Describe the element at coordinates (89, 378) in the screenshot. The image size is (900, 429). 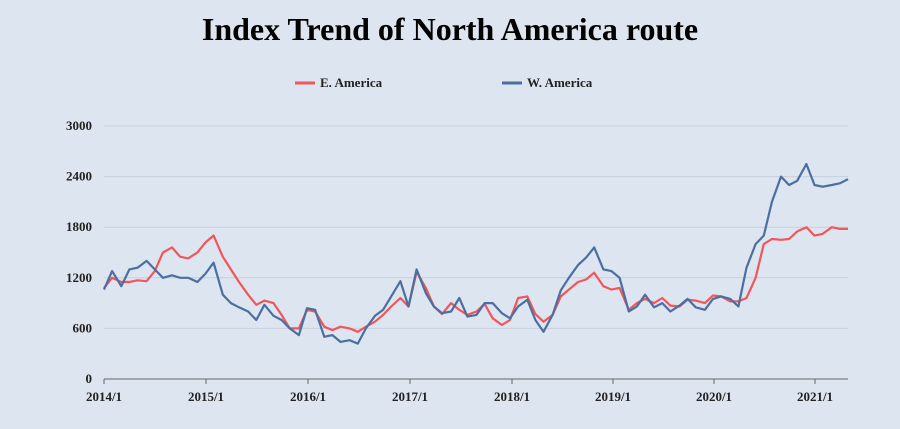
I see `y-tick-label: 0` at that location.